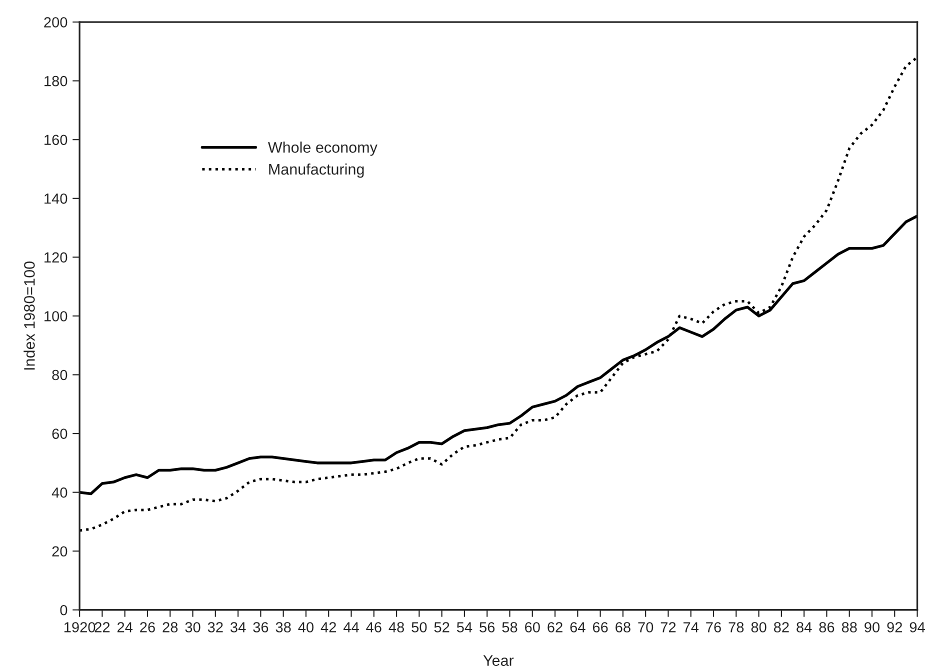 This screenshot has height=668, width=936. What do you see at coordinates (215, 627) in the screenshot?
I see `x-tick-label: 32` at bounding box center [215, 627].